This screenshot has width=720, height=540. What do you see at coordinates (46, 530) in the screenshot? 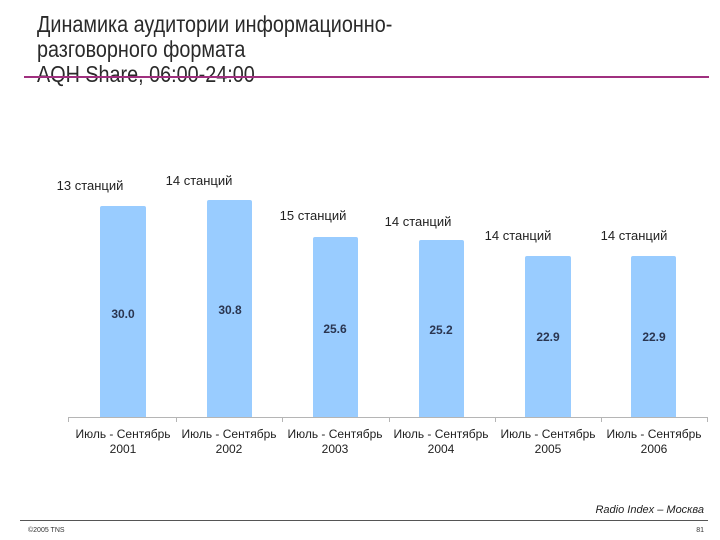
I see `copyright-text: ©2005 TNS` at bounding box center [46, 530].